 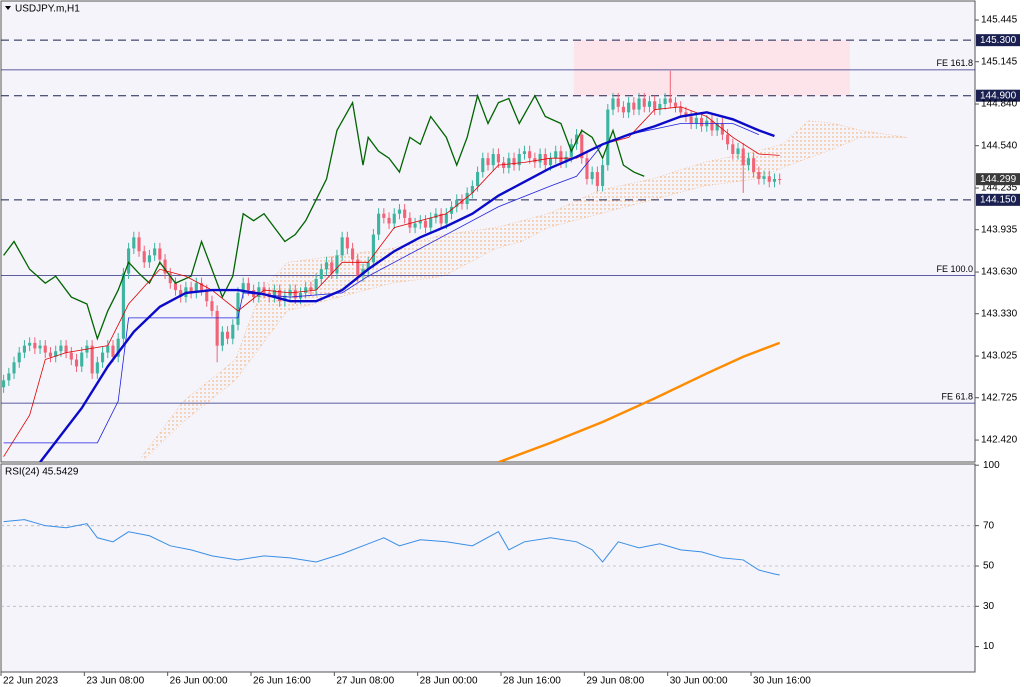 I want to click on rsi-title: RSI(24) 45.5429, so click(x=42, y=472).